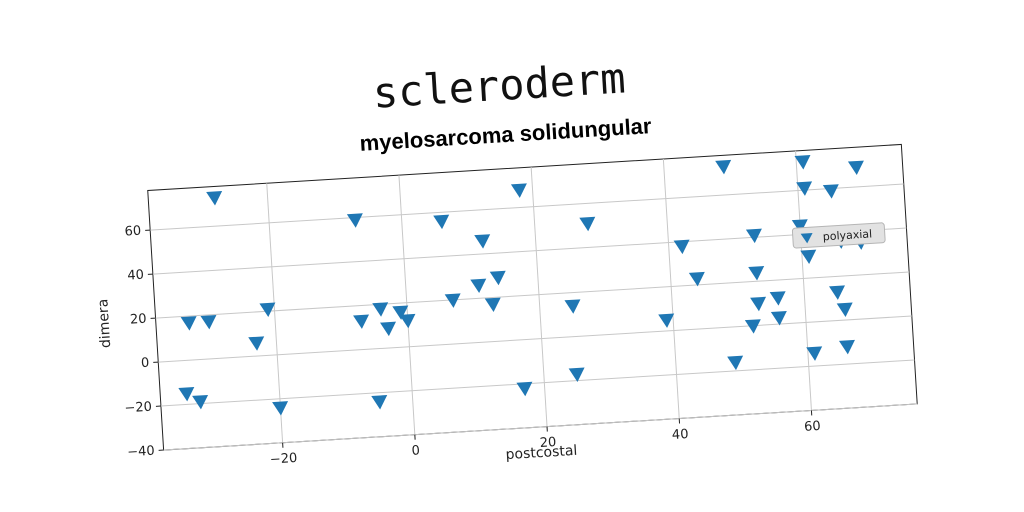  What do you see at coordinates (283, 459) in the screenshot?
I see `x-tick-label: −20` at bounding box center [283, 459].